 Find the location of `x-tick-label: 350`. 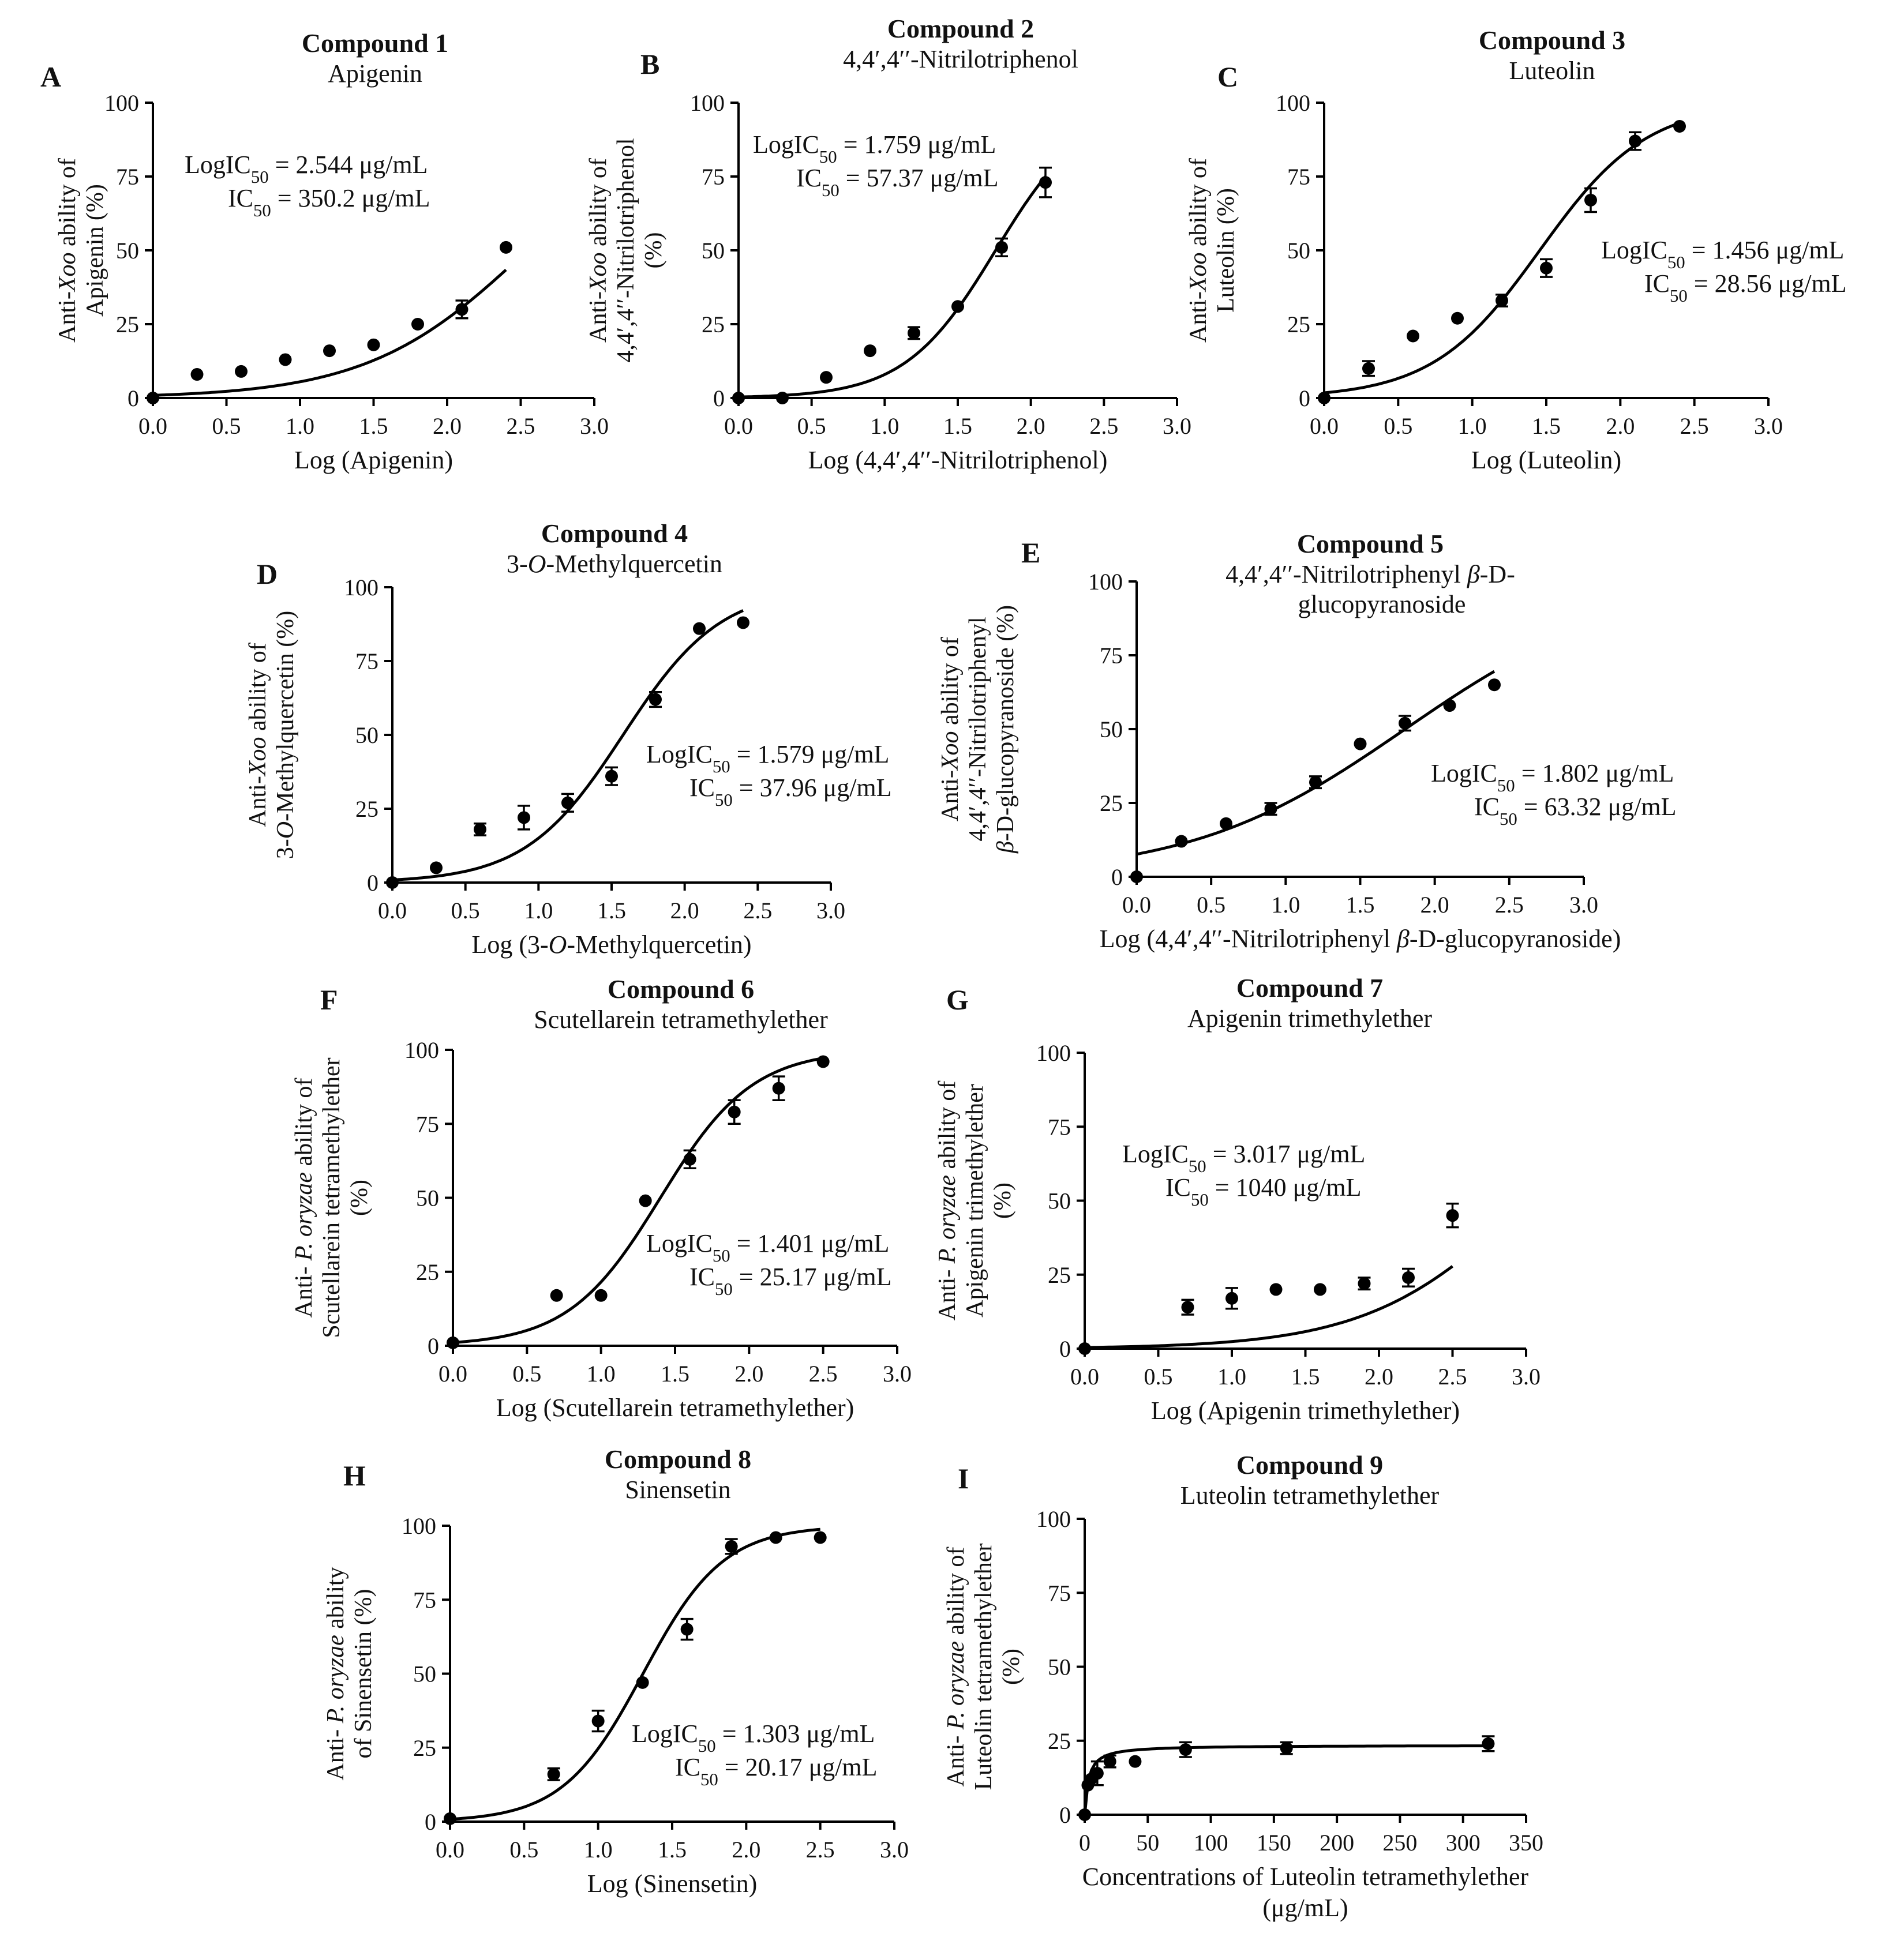

x-tick-label: 350 is located at coordinates (1526, 1843).